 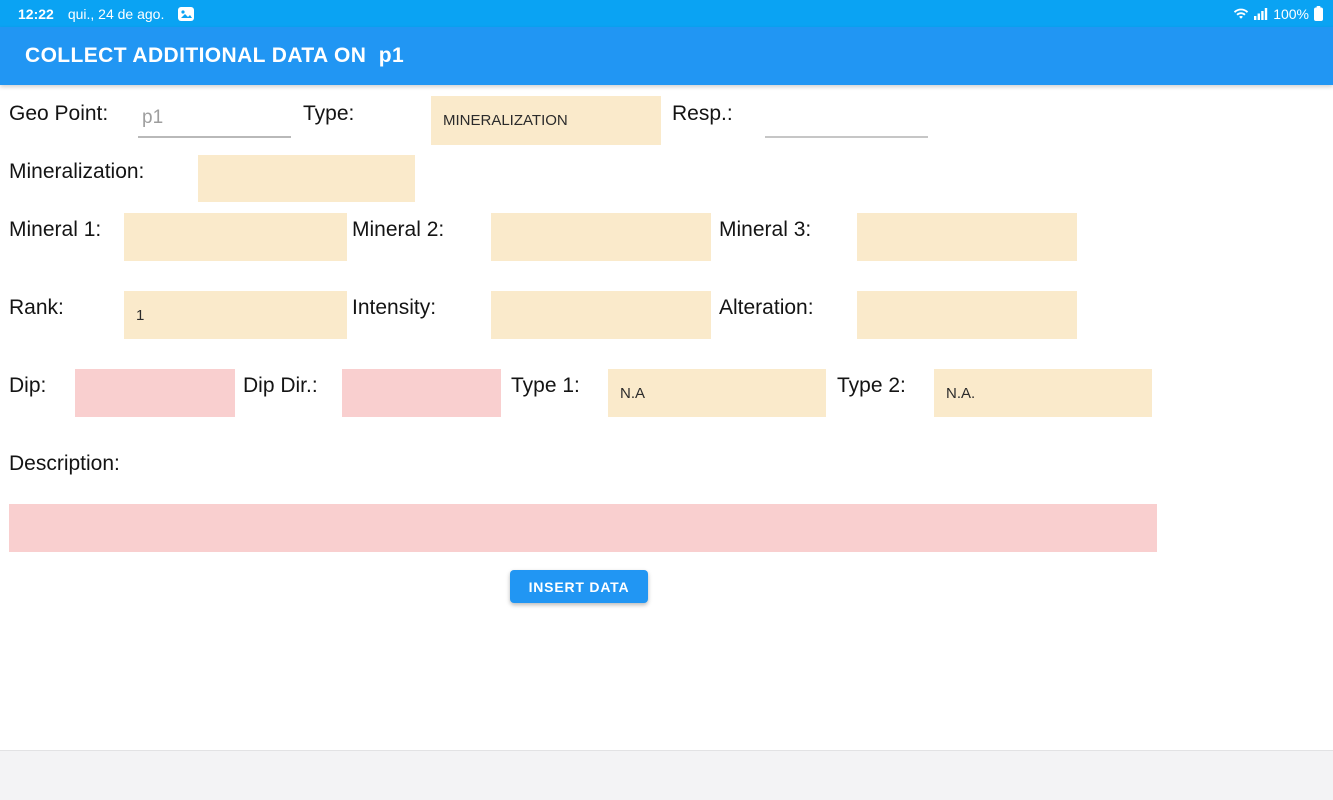 I want to click on dip-dir-label: Dip Dir.:, so click(x=280, y=385).